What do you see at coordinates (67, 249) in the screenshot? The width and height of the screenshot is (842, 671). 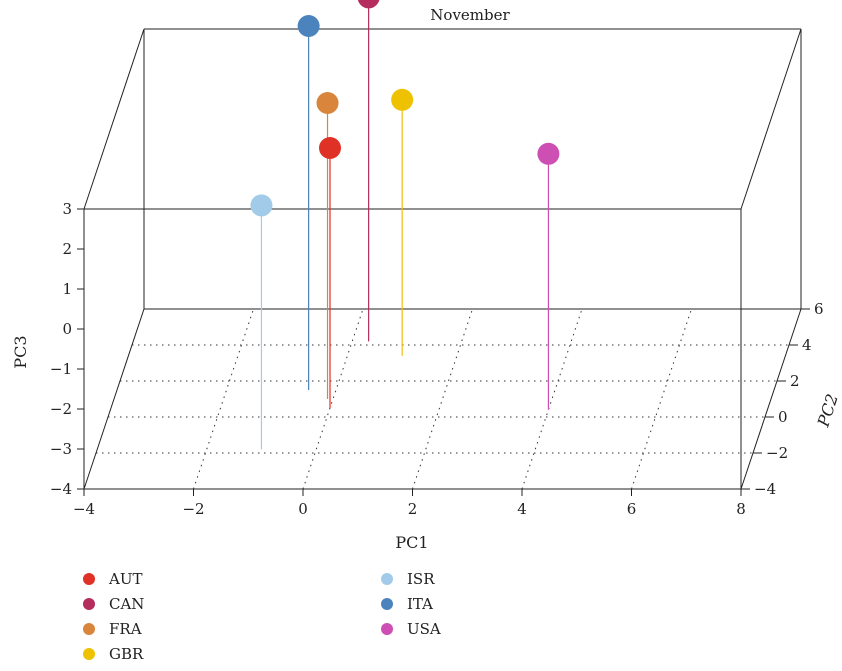 I see `z-tick-label: 2` at bounding box center [67, 249].